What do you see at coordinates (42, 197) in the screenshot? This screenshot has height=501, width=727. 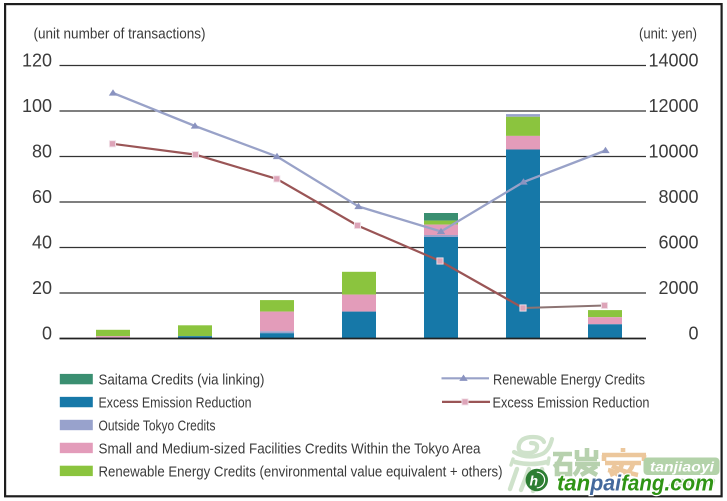 I see `svg-text: 60` at bounding box center [42, 197].